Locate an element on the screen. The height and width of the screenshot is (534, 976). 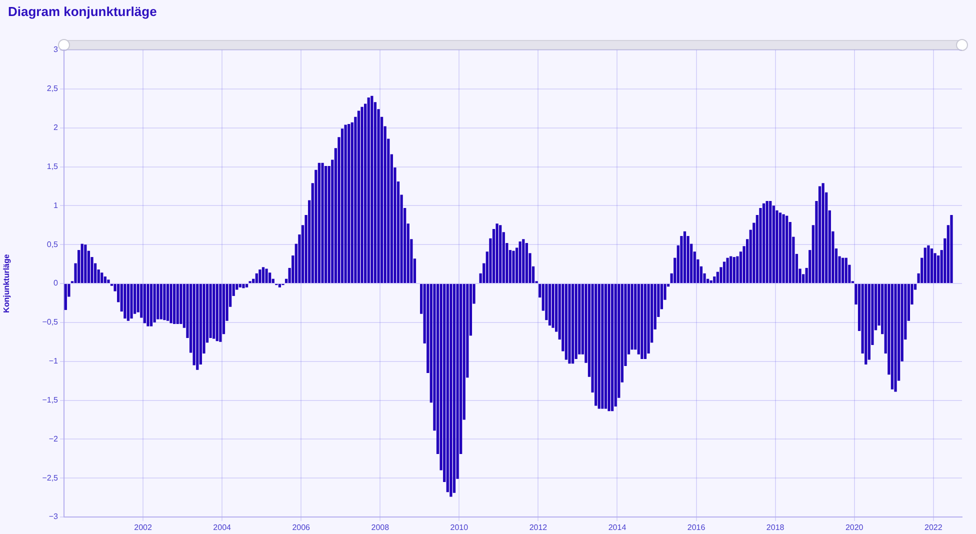
y-tick-label: −0,5 is located at coordinates (50, 322).